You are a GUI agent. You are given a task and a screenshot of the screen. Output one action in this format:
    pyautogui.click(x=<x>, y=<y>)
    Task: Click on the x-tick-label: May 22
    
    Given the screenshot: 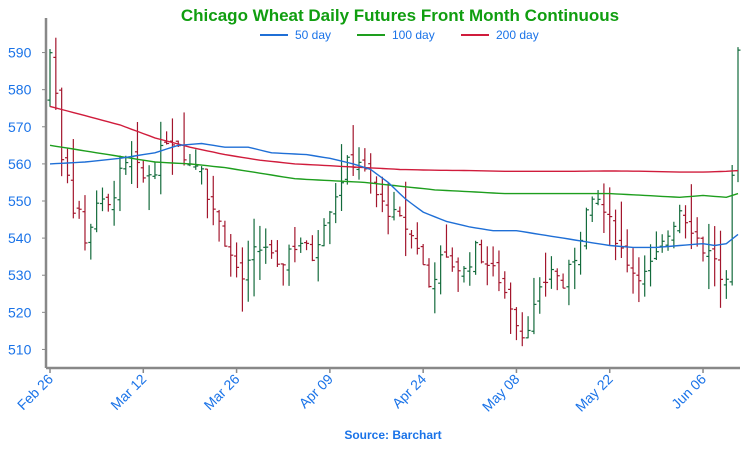 What is the action you would take?
    pyautogui.click(x=594, y=393)
    